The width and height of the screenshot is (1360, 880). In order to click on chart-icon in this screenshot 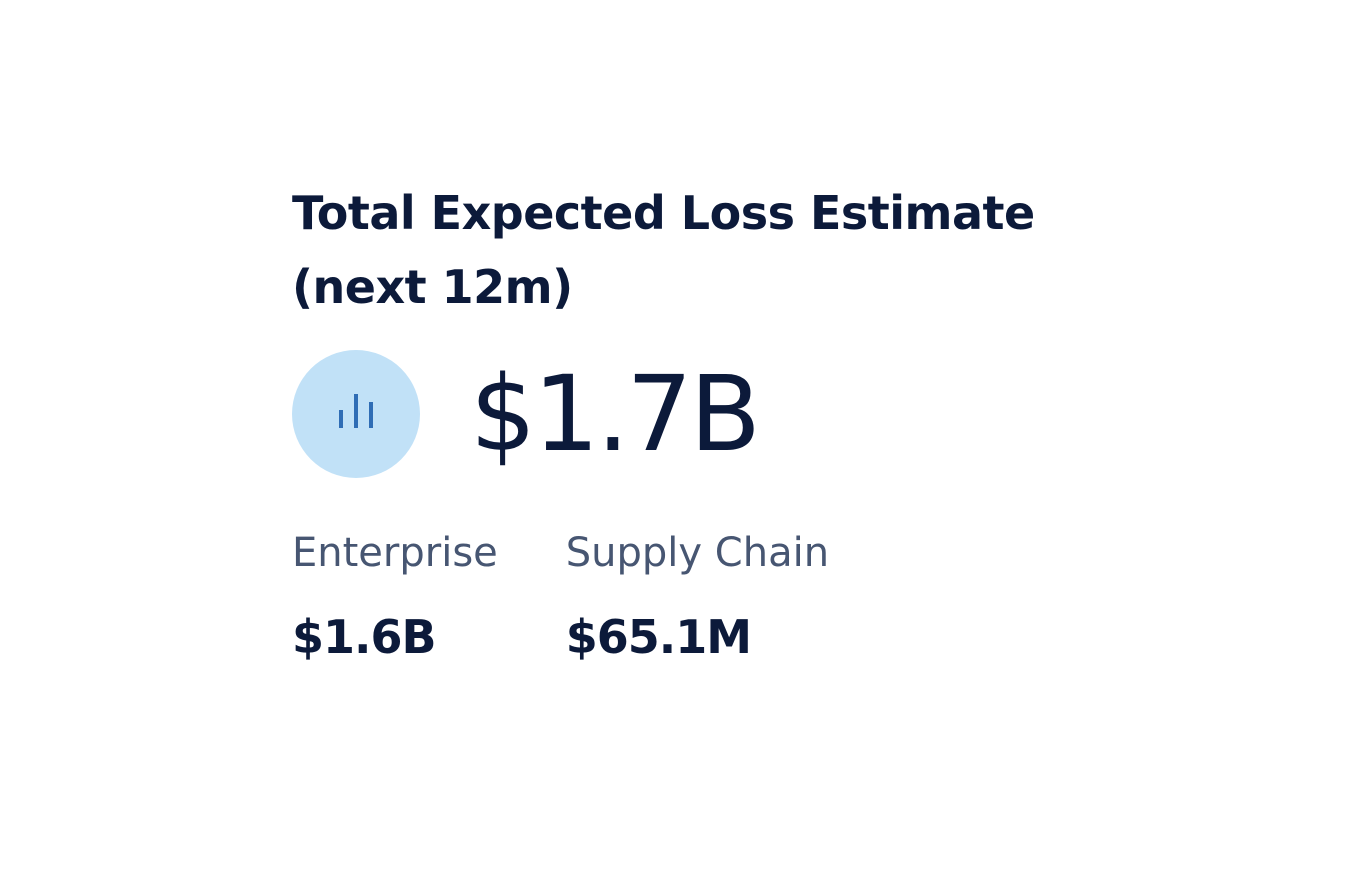, I will do `click(356, 414)`.